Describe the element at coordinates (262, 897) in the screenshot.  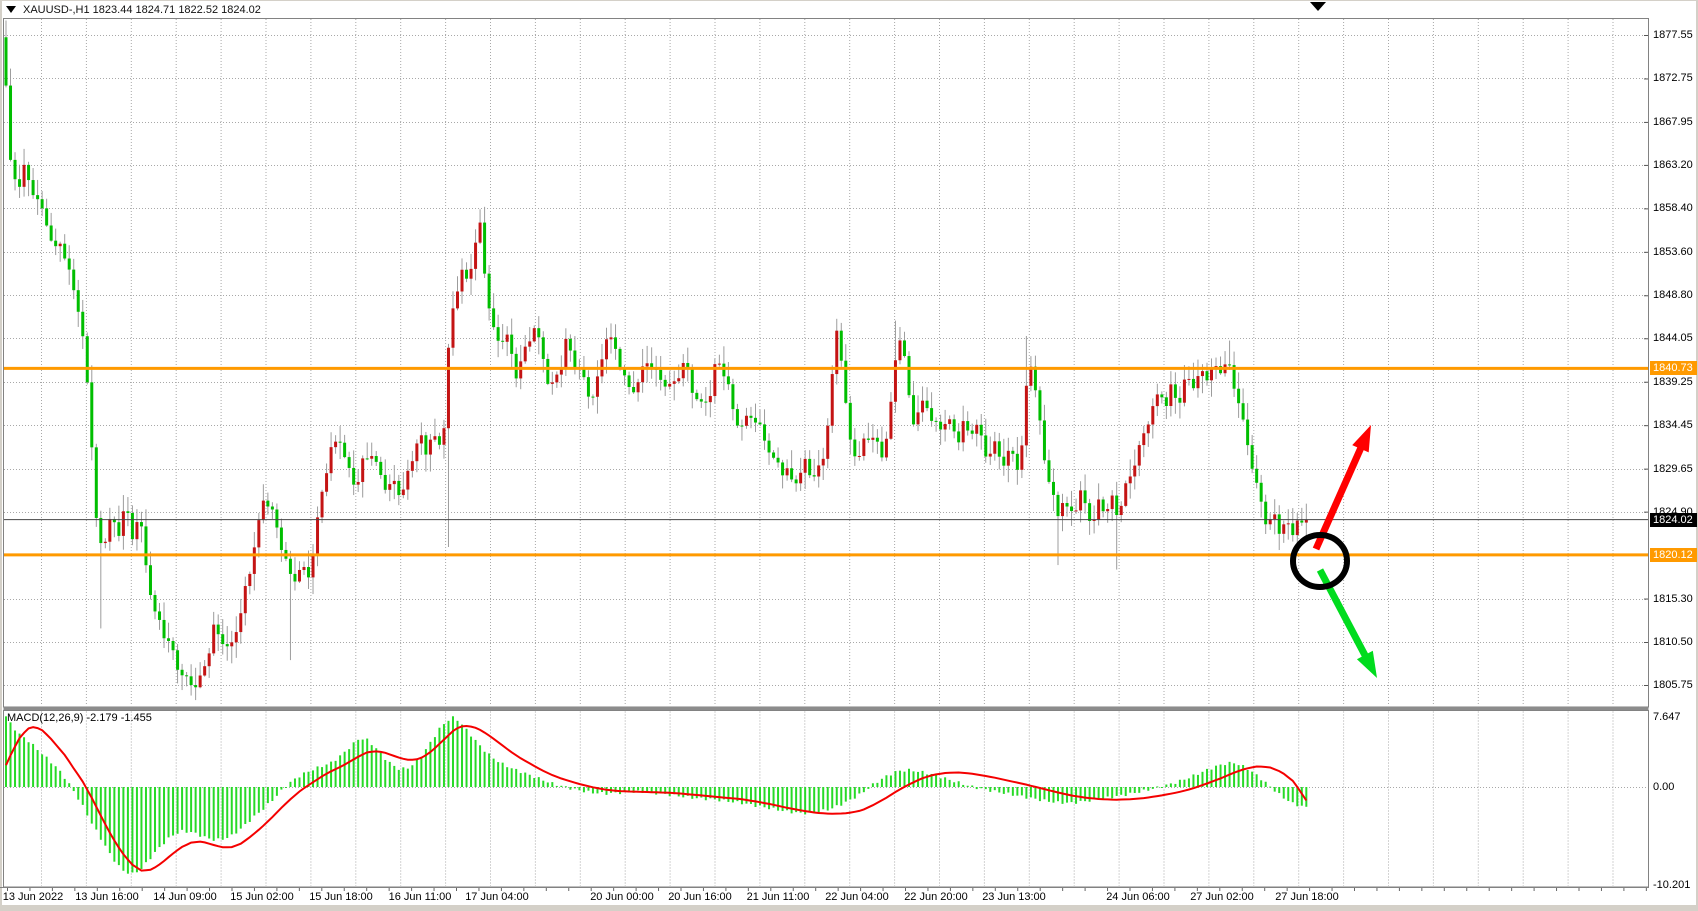
I see `time-tick-label: 15 Jun 02:00` at that location.